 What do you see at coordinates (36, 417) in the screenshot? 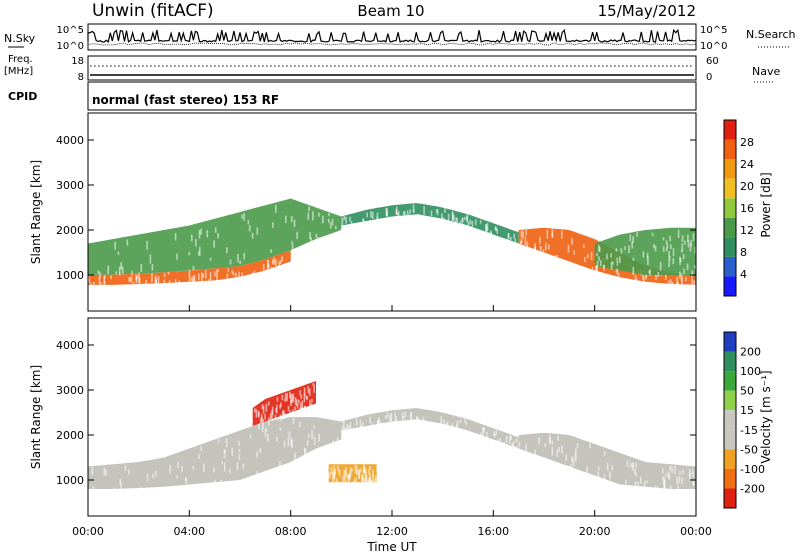
I see `velocity-ylabel: Slant Range [km]` at bounding box center [36, 417].